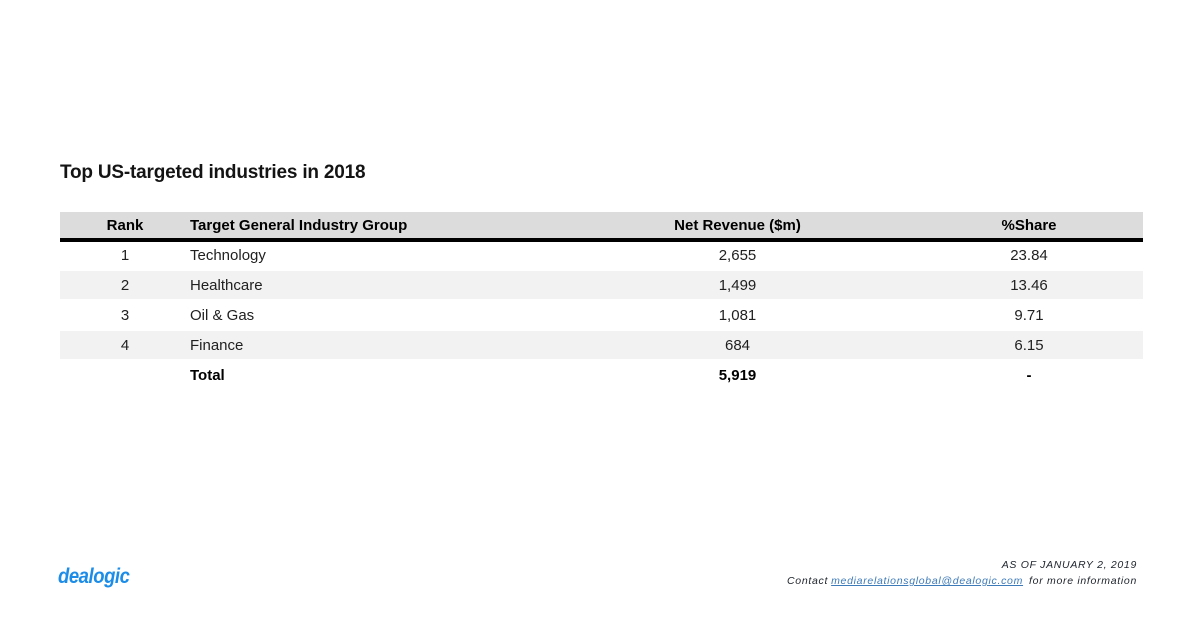 The width and height of the screenshot is (1200, 624). I want to click on column-header-industry: Target General Industry Group, so click(375, 227).